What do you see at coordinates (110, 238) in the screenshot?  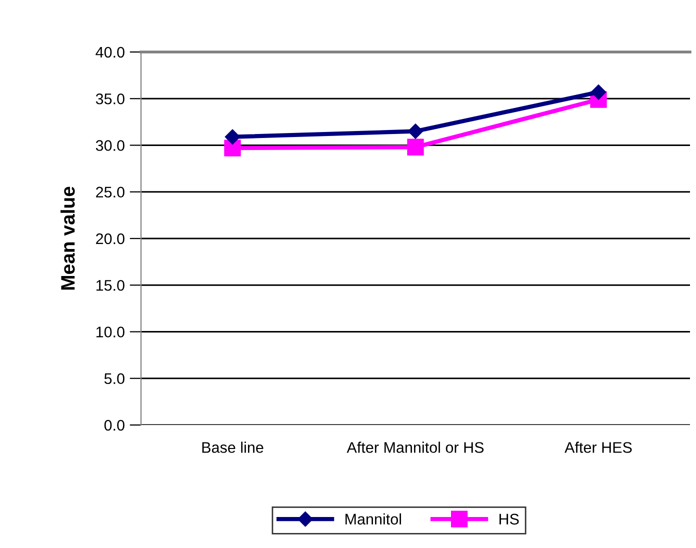 I see `y-tick-label: 20.0` at bounding box center [110, 238].